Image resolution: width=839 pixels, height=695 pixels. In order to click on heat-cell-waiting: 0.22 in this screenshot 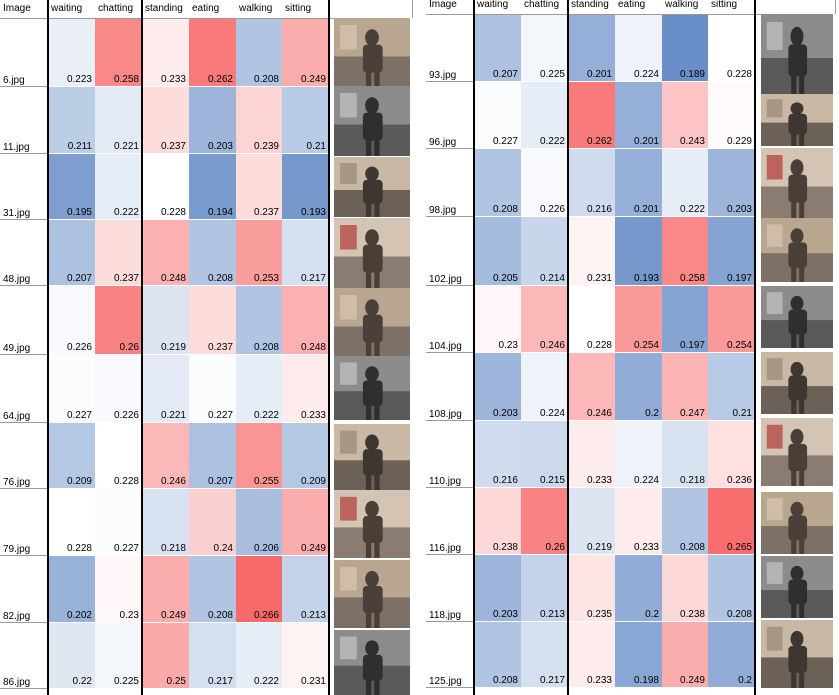, I will do `click(71, 655)`.